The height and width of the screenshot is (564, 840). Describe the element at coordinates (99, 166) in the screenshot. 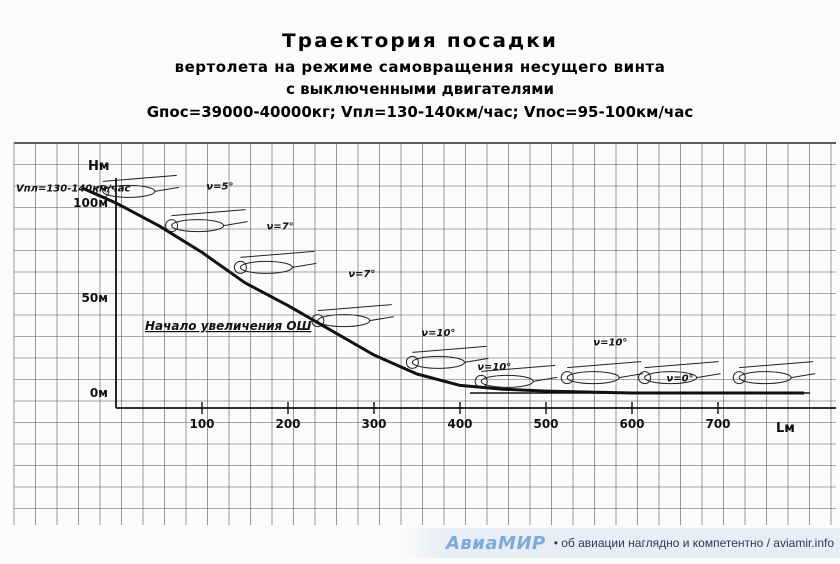

I see `y-axis-label: Hм` at that location.